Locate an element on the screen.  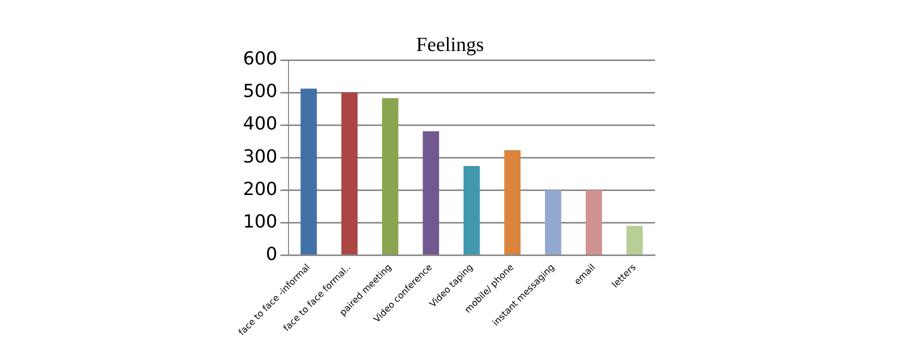
y-tick-label: 200 is located at coordinates (260, 189).